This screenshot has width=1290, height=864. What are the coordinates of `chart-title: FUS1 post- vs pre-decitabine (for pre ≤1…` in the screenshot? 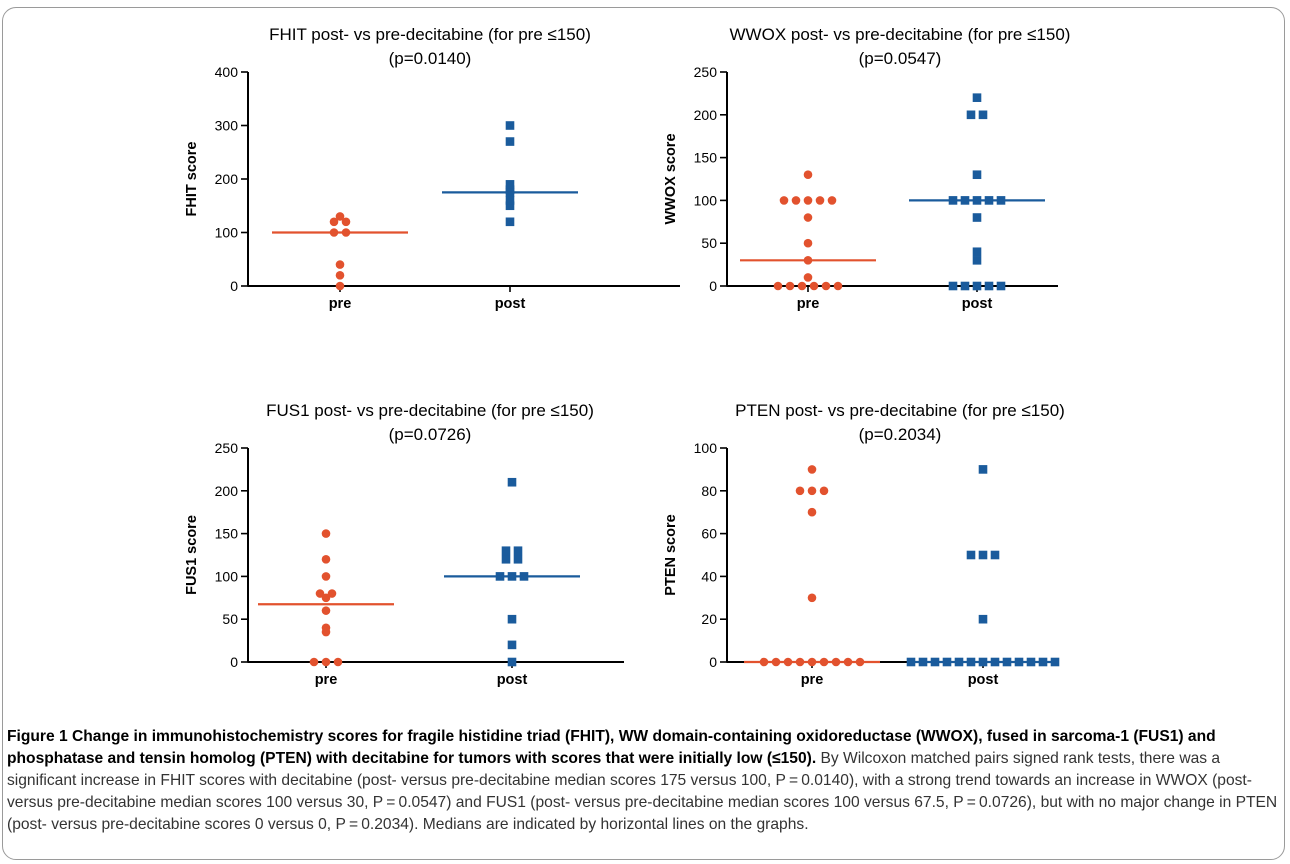 It's located at (430, 410).